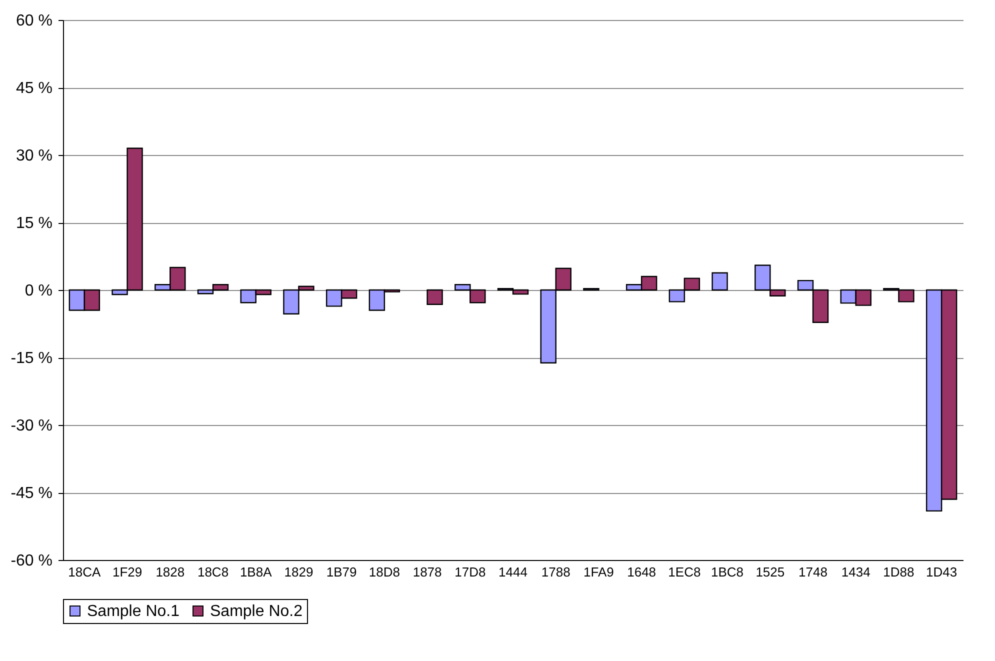 This screenshot has height=661, width=995. Describe the element at coordinates (31, 426) in the screenshot. I see `y-tick-label: -30 %` at that location.